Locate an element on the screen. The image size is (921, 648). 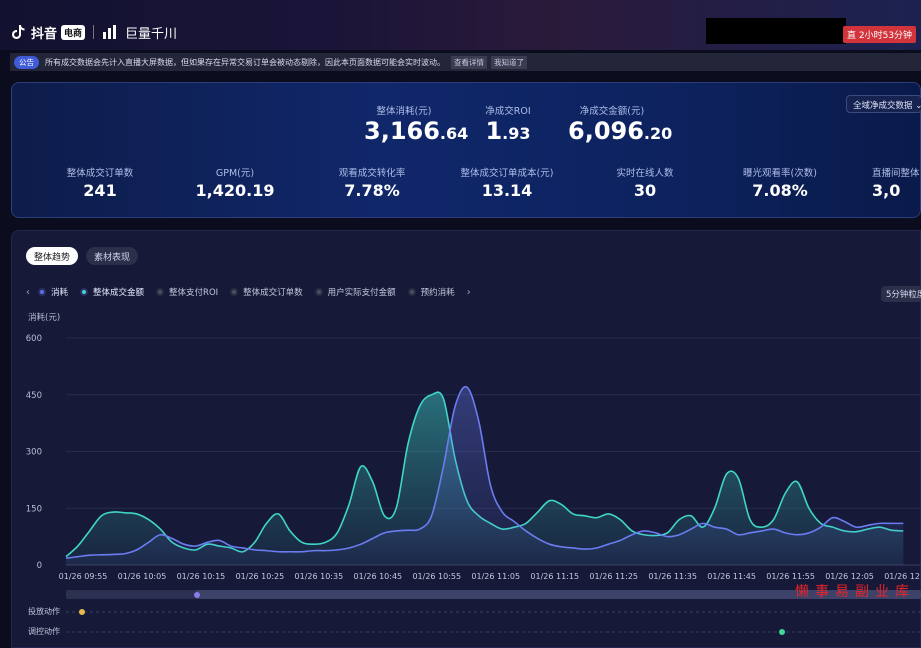
kpi-conversion-rate: 观看成交转化率 7.78% is located at coordinates (372, 182).